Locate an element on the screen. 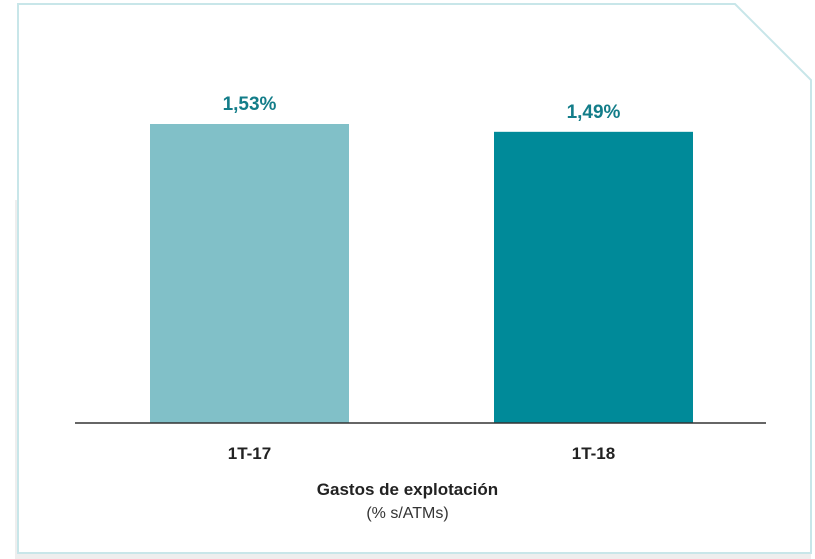 The height and width of the screenshot is (559, 815). chart-subtitle: (% s/ATMs) is located at coordinates (407, 513).